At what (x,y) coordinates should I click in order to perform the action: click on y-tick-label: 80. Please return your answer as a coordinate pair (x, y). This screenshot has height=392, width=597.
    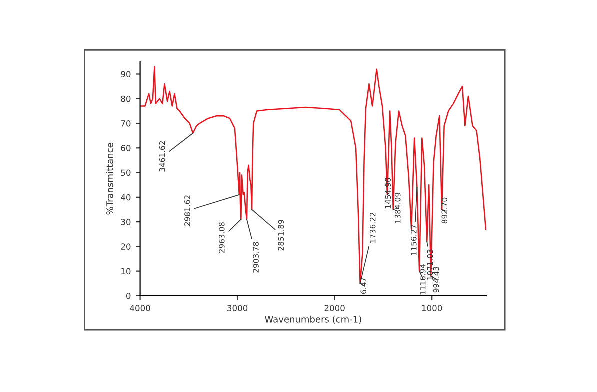
    Looking at the image, I should click on (126, 99).